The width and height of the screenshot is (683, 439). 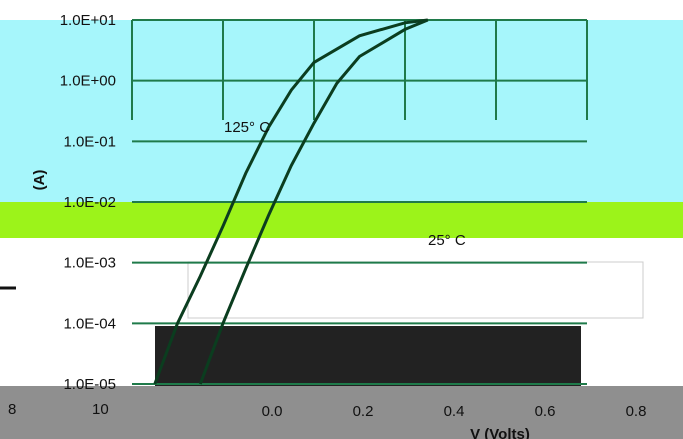 What do you see at coordinates (89, 263) in the screenshot?
I see `y-tick-label-4: 1.0E-03` at bounding box center [89, 263].